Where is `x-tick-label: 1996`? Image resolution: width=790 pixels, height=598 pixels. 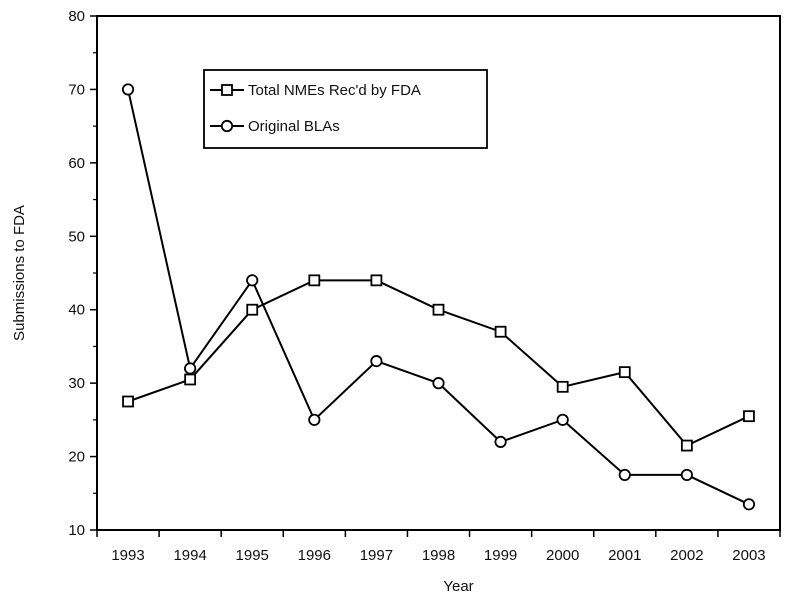 x-tick-label: 1996 is located at coordinates (314, 555).